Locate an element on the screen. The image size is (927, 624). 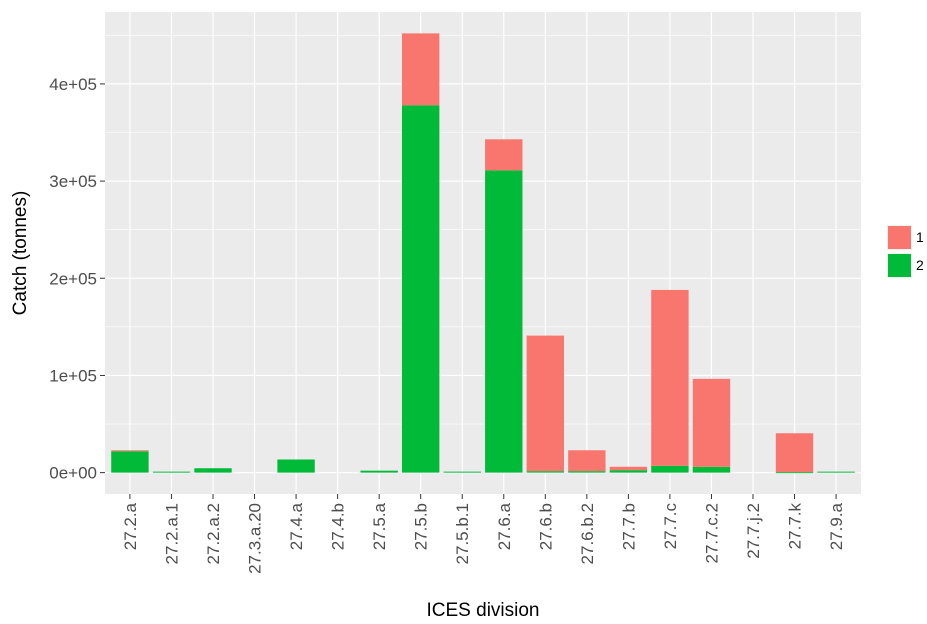
y-axis: 0e+00 1e+05 2e+05 3e+05 4e+05 is located at coordinates (77, 279).